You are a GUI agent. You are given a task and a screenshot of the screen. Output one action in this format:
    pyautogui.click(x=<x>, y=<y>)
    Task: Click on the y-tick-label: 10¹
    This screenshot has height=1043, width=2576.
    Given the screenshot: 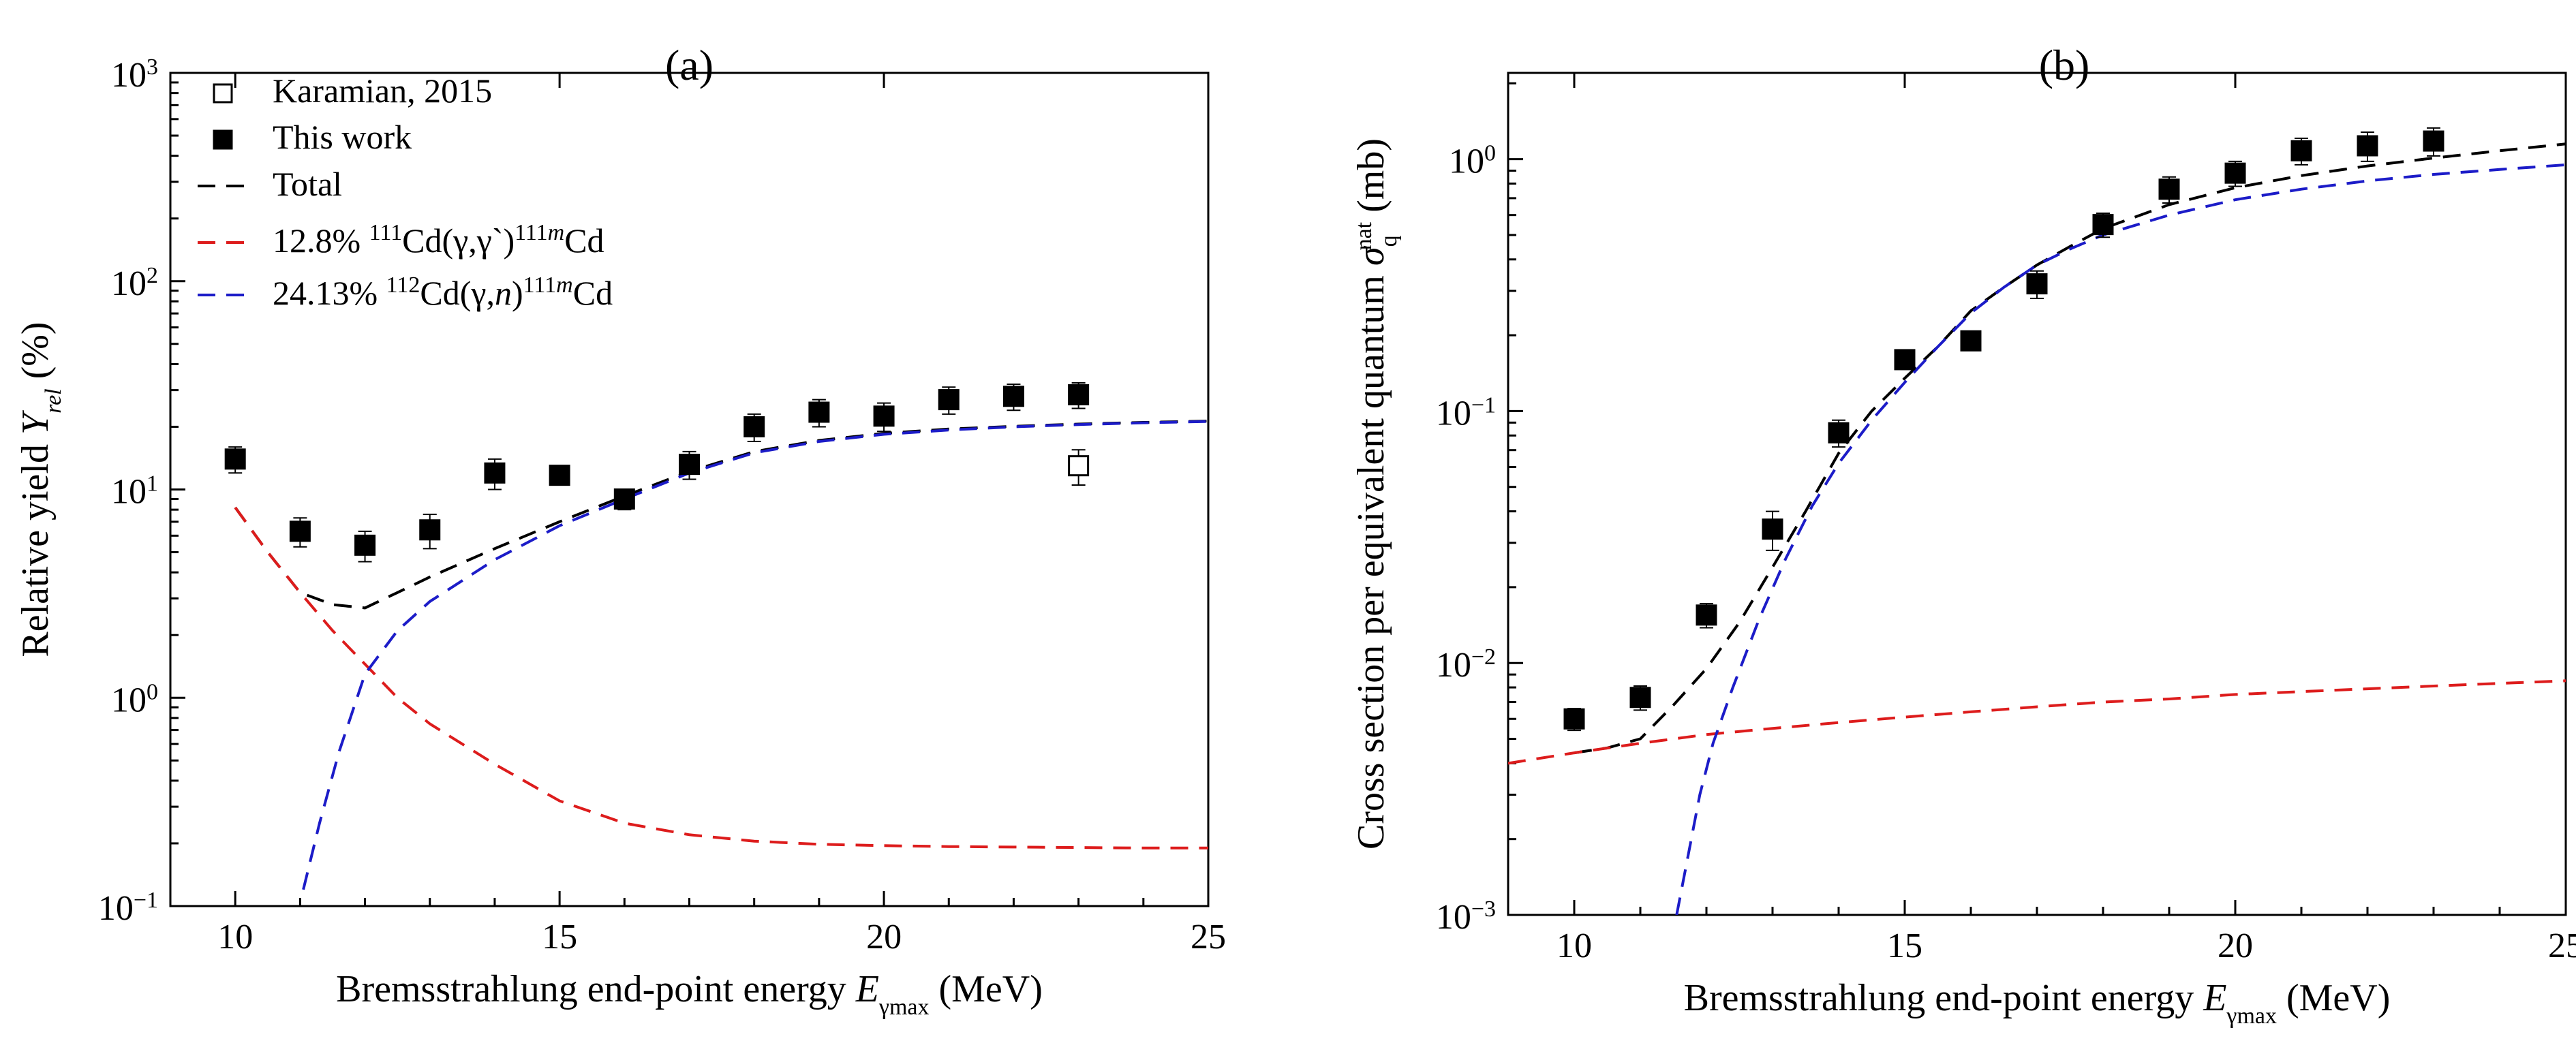 What is the action you would take?
    pyautogui.click(x=134, y=491)
    